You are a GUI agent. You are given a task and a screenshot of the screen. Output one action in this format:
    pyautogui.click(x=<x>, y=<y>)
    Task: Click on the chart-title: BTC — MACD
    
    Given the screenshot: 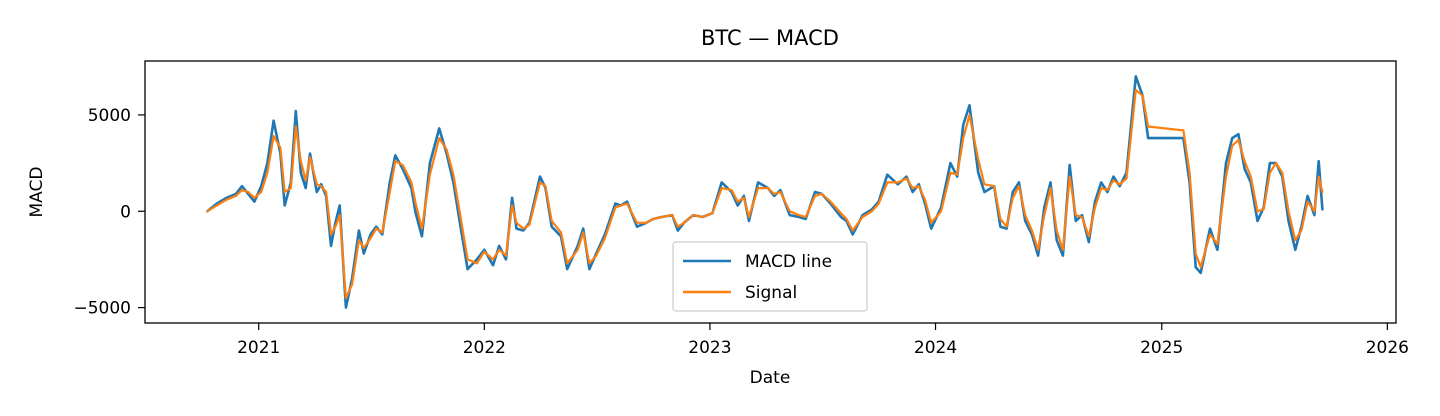 What is the action you would take?
    pyautogui.click(x=770, y=38)
    